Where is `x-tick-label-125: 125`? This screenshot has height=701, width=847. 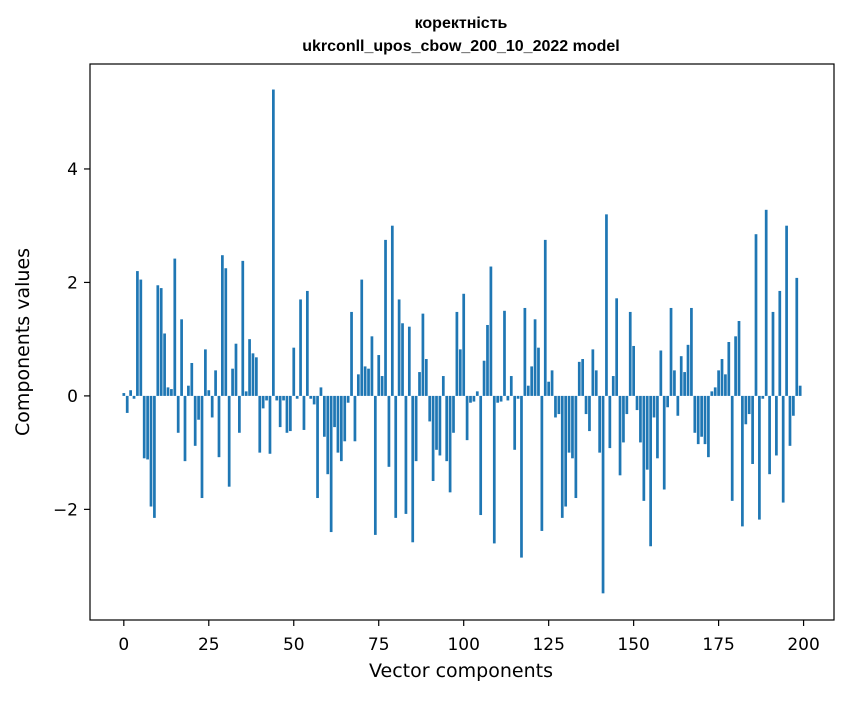
x-tick-label-125: 125 is located at coordinates (548, 645).